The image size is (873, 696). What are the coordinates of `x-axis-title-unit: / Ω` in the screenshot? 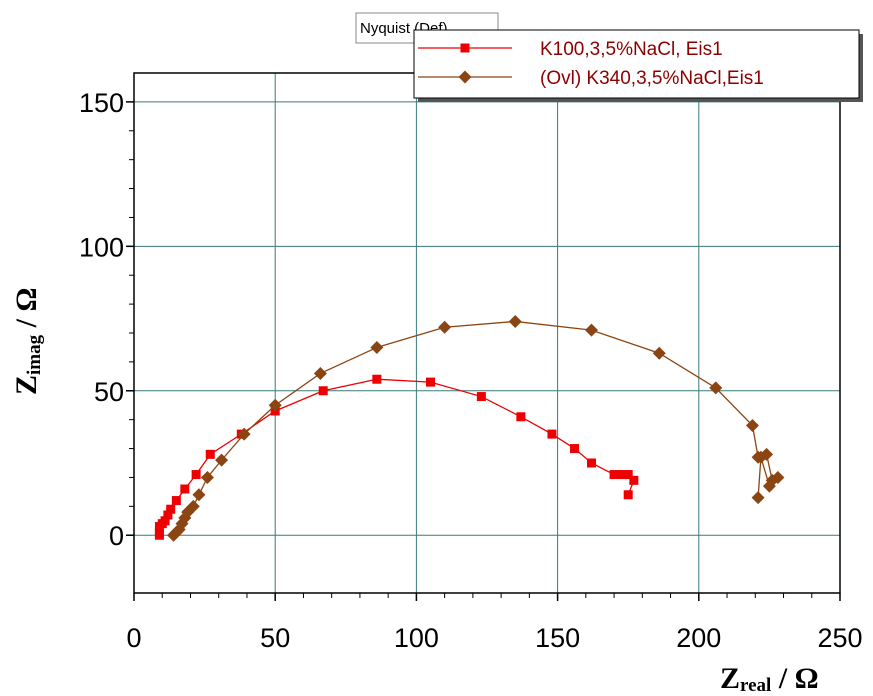 It's located at (794, 678).